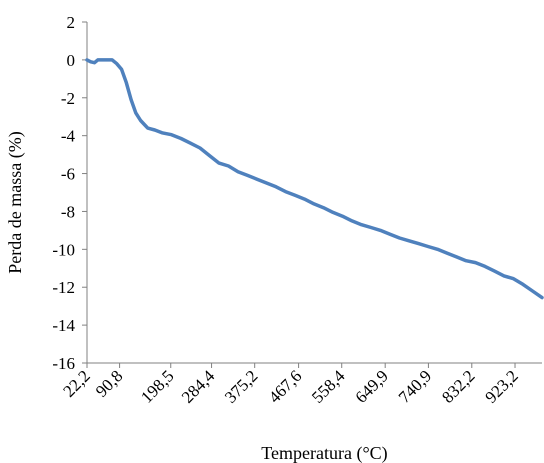 This screenshot has width=544, height=463. What do you see at coordinates (324, 453) in the screenshot?
I see `x-axis-title: Temperatura (°C)` at bounding box center [324, 453].